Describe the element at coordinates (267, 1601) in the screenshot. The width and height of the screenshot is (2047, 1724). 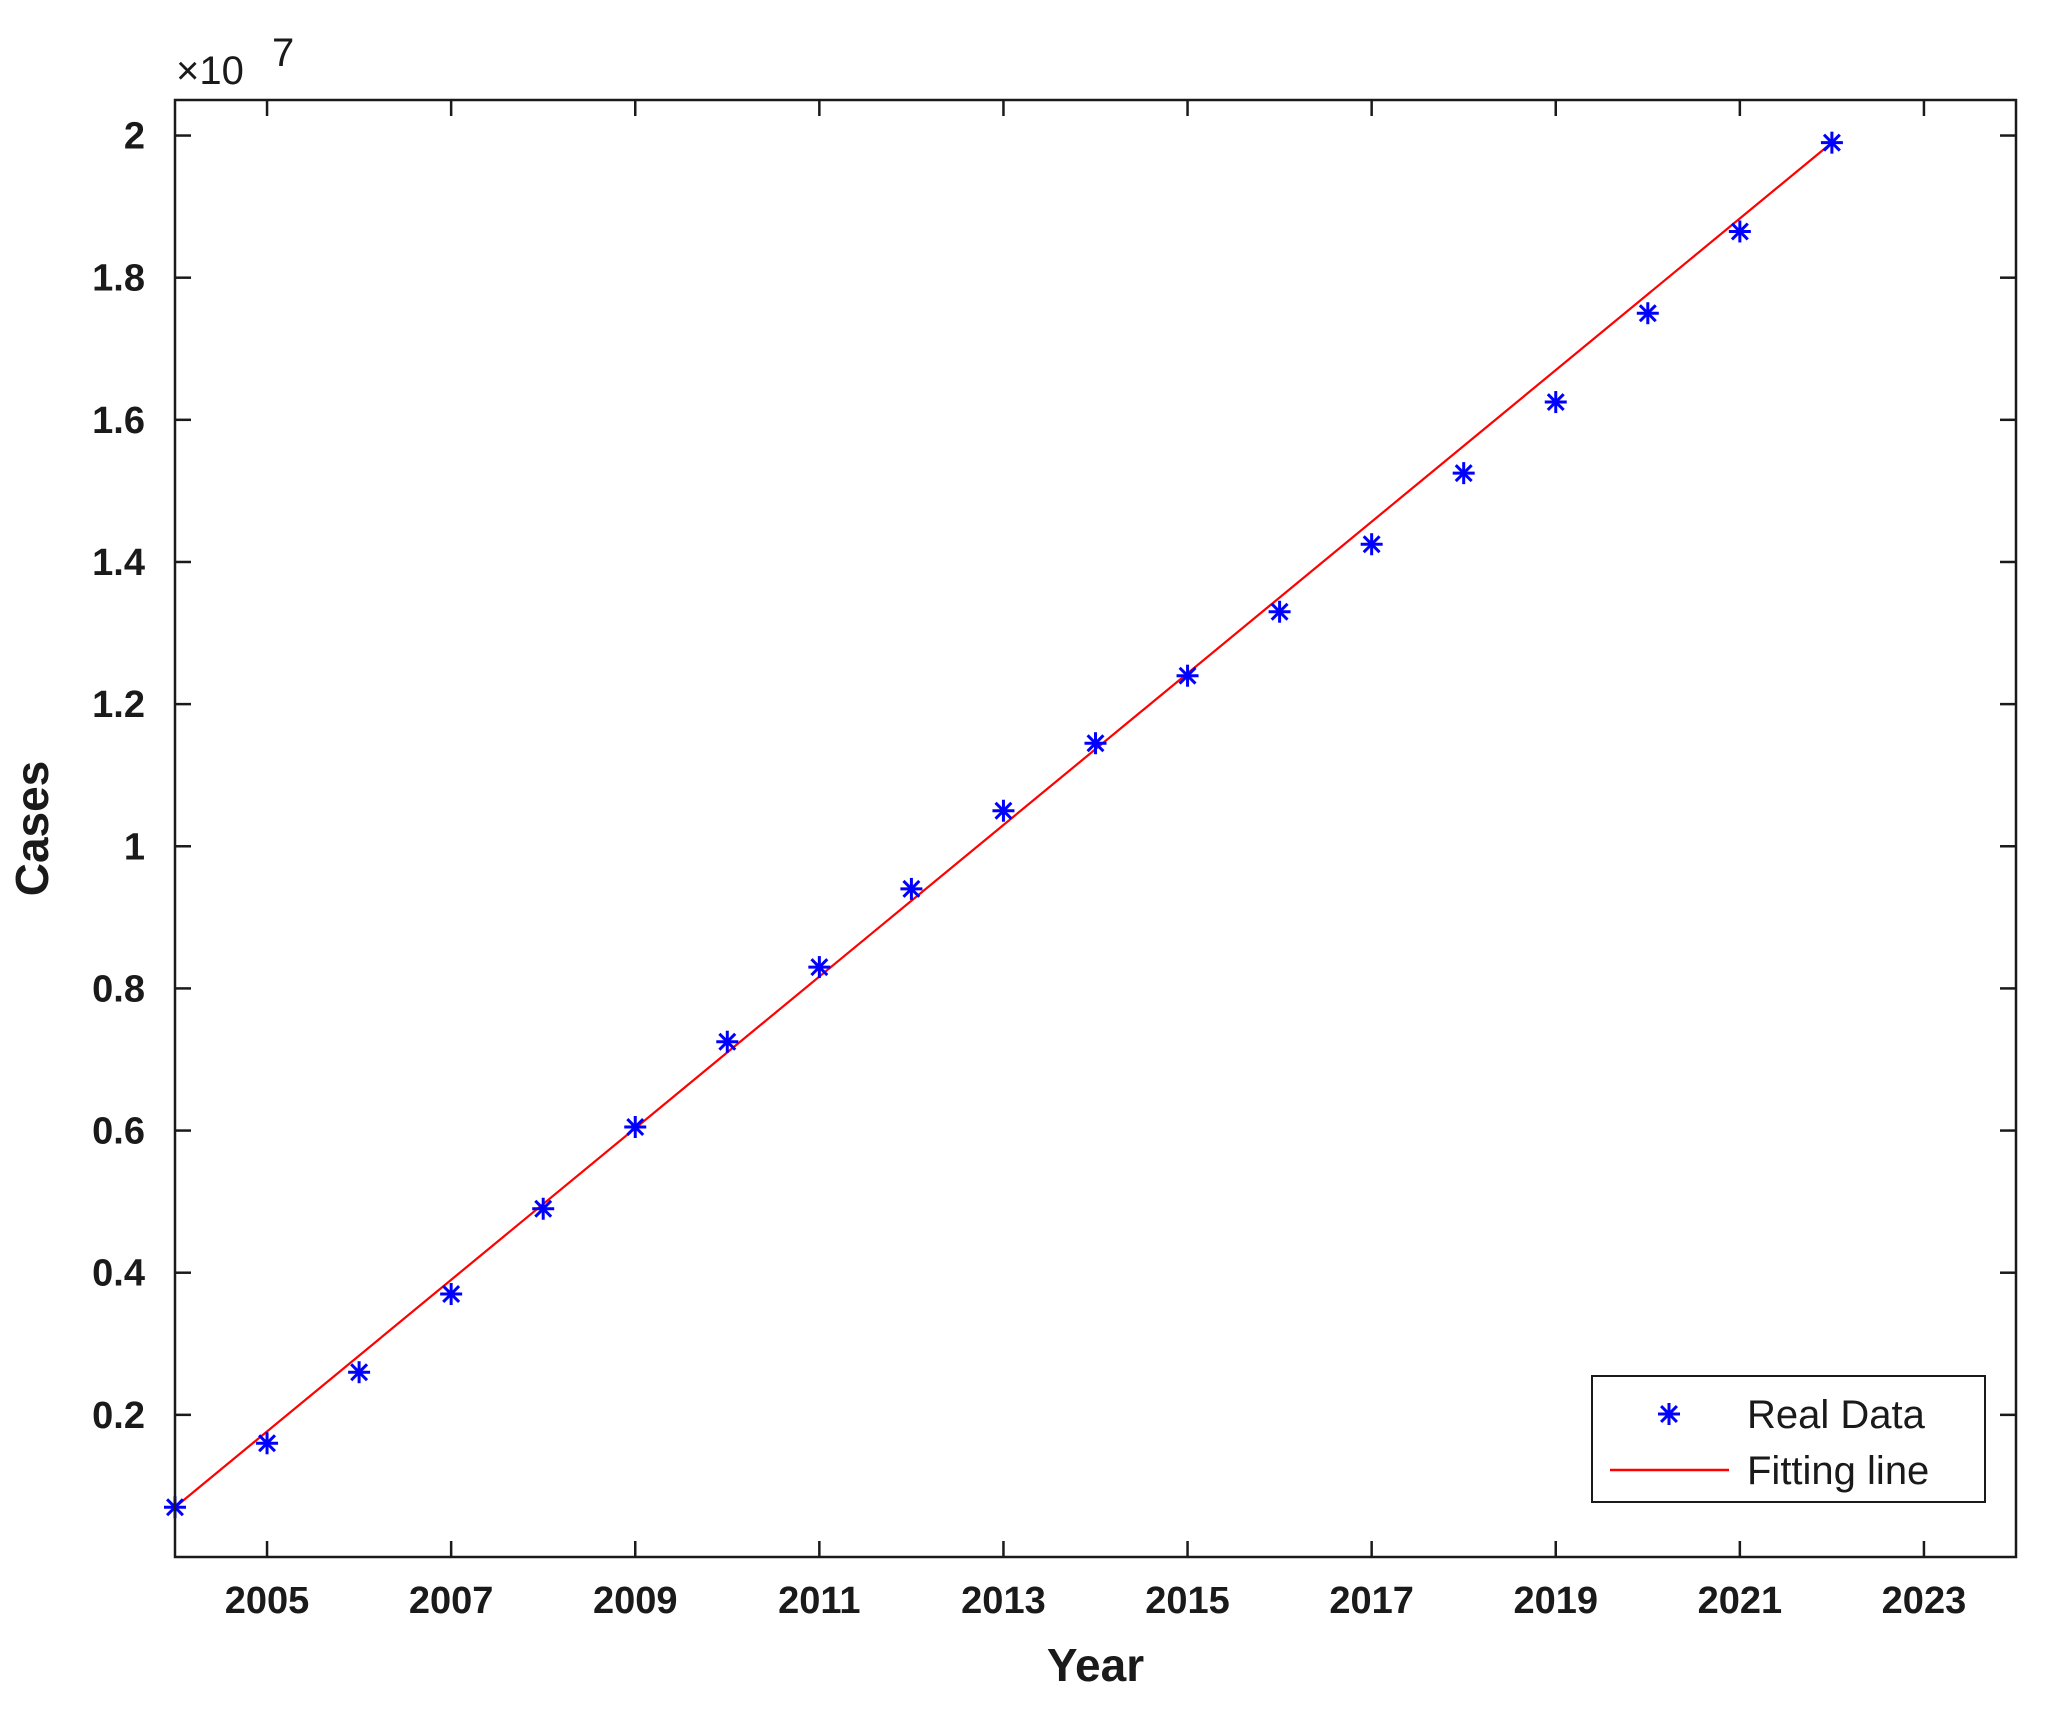
I see `x-tick-label: 2005` at that location.